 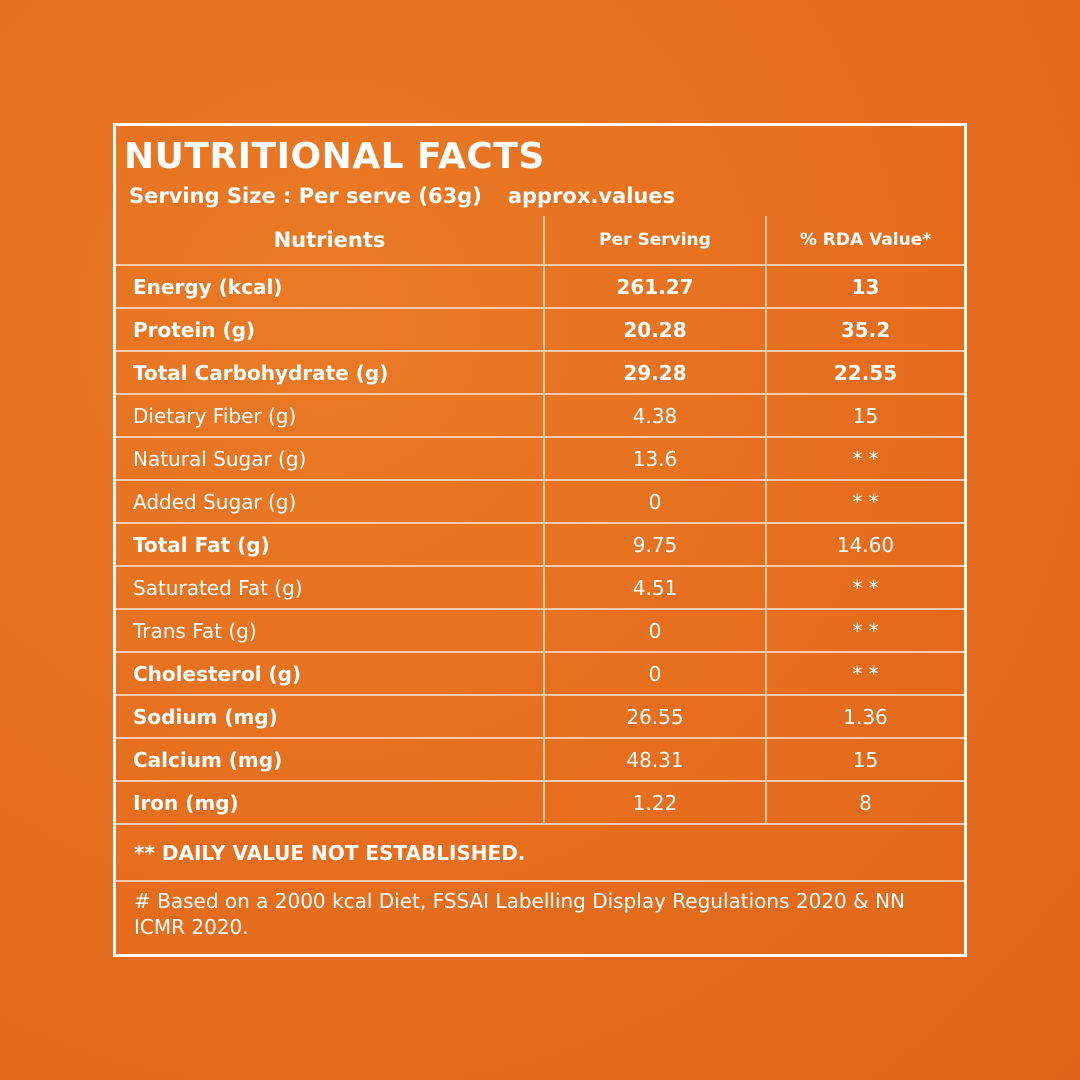 I want to click on nutrient-row: Dietary Fiber (g) 4.38 15, so click(x=540, y=415).